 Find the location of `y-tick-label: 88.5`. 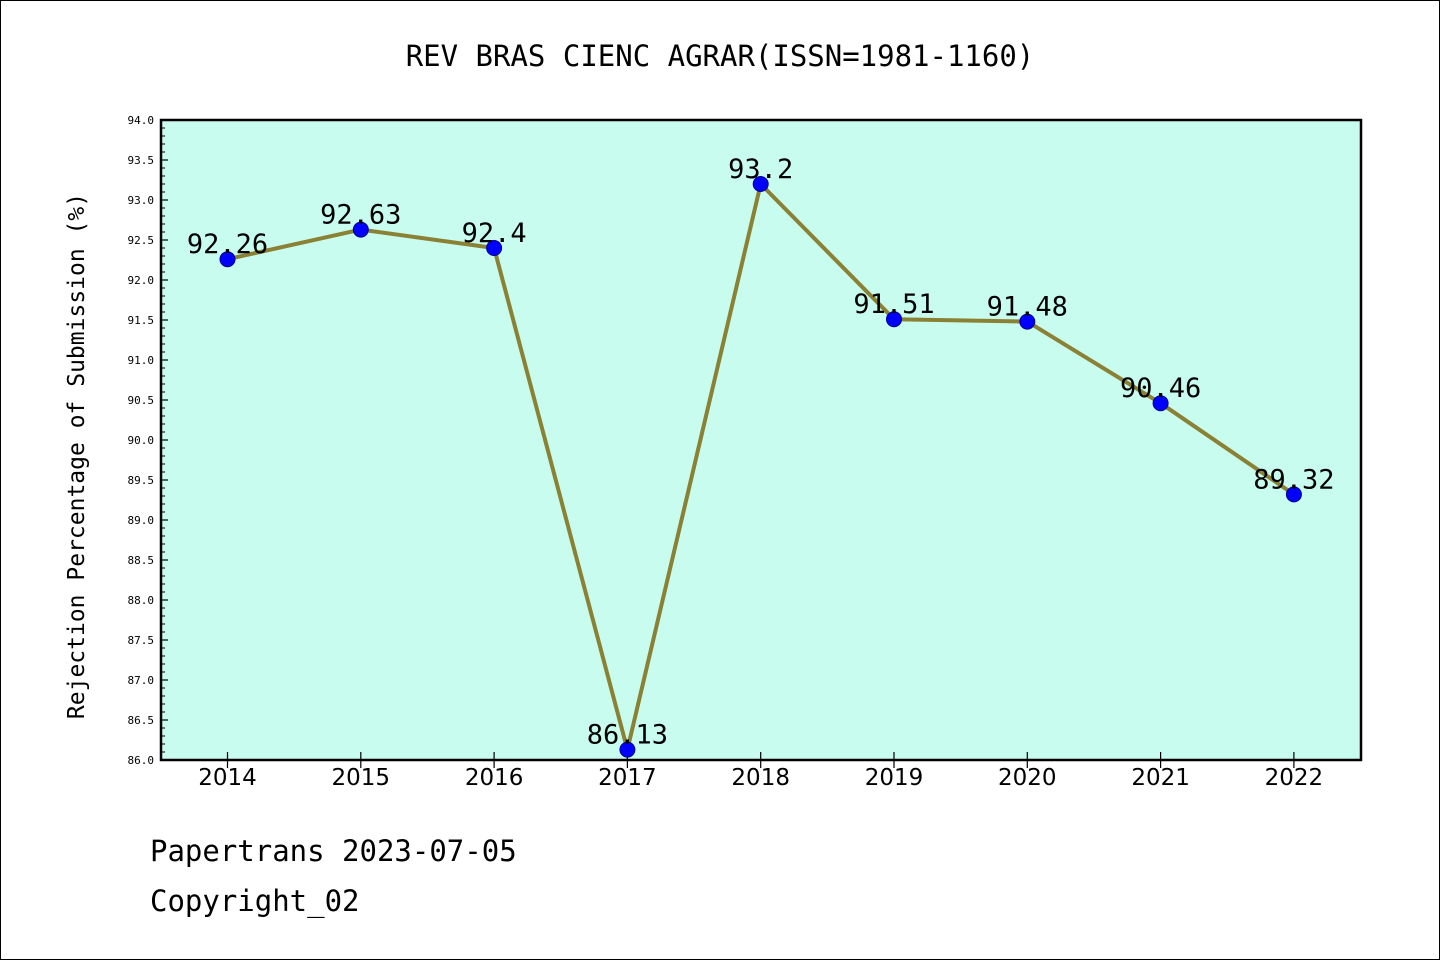

y-tick-label: 88.5 is located at coordinates (141, 560).